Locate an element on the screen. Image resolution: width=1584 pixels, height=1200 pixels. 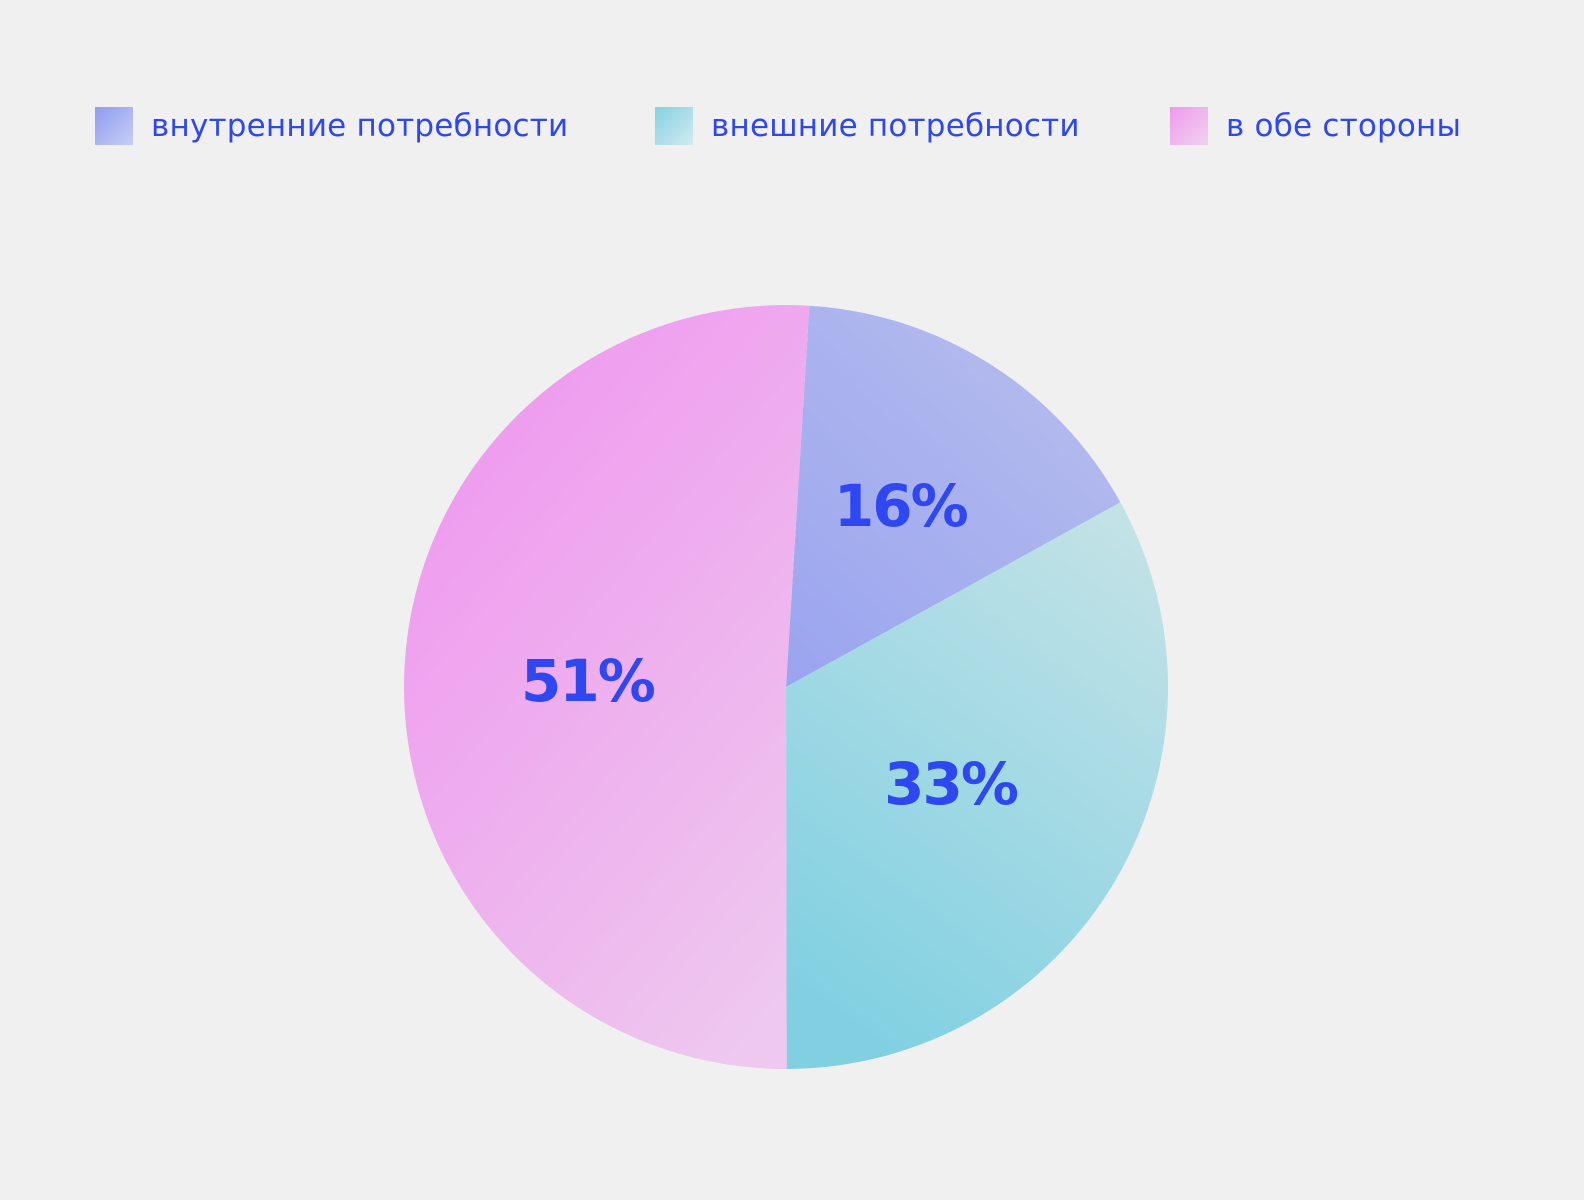
legend-swatch-external-needs is located at coordinates (674, 126).